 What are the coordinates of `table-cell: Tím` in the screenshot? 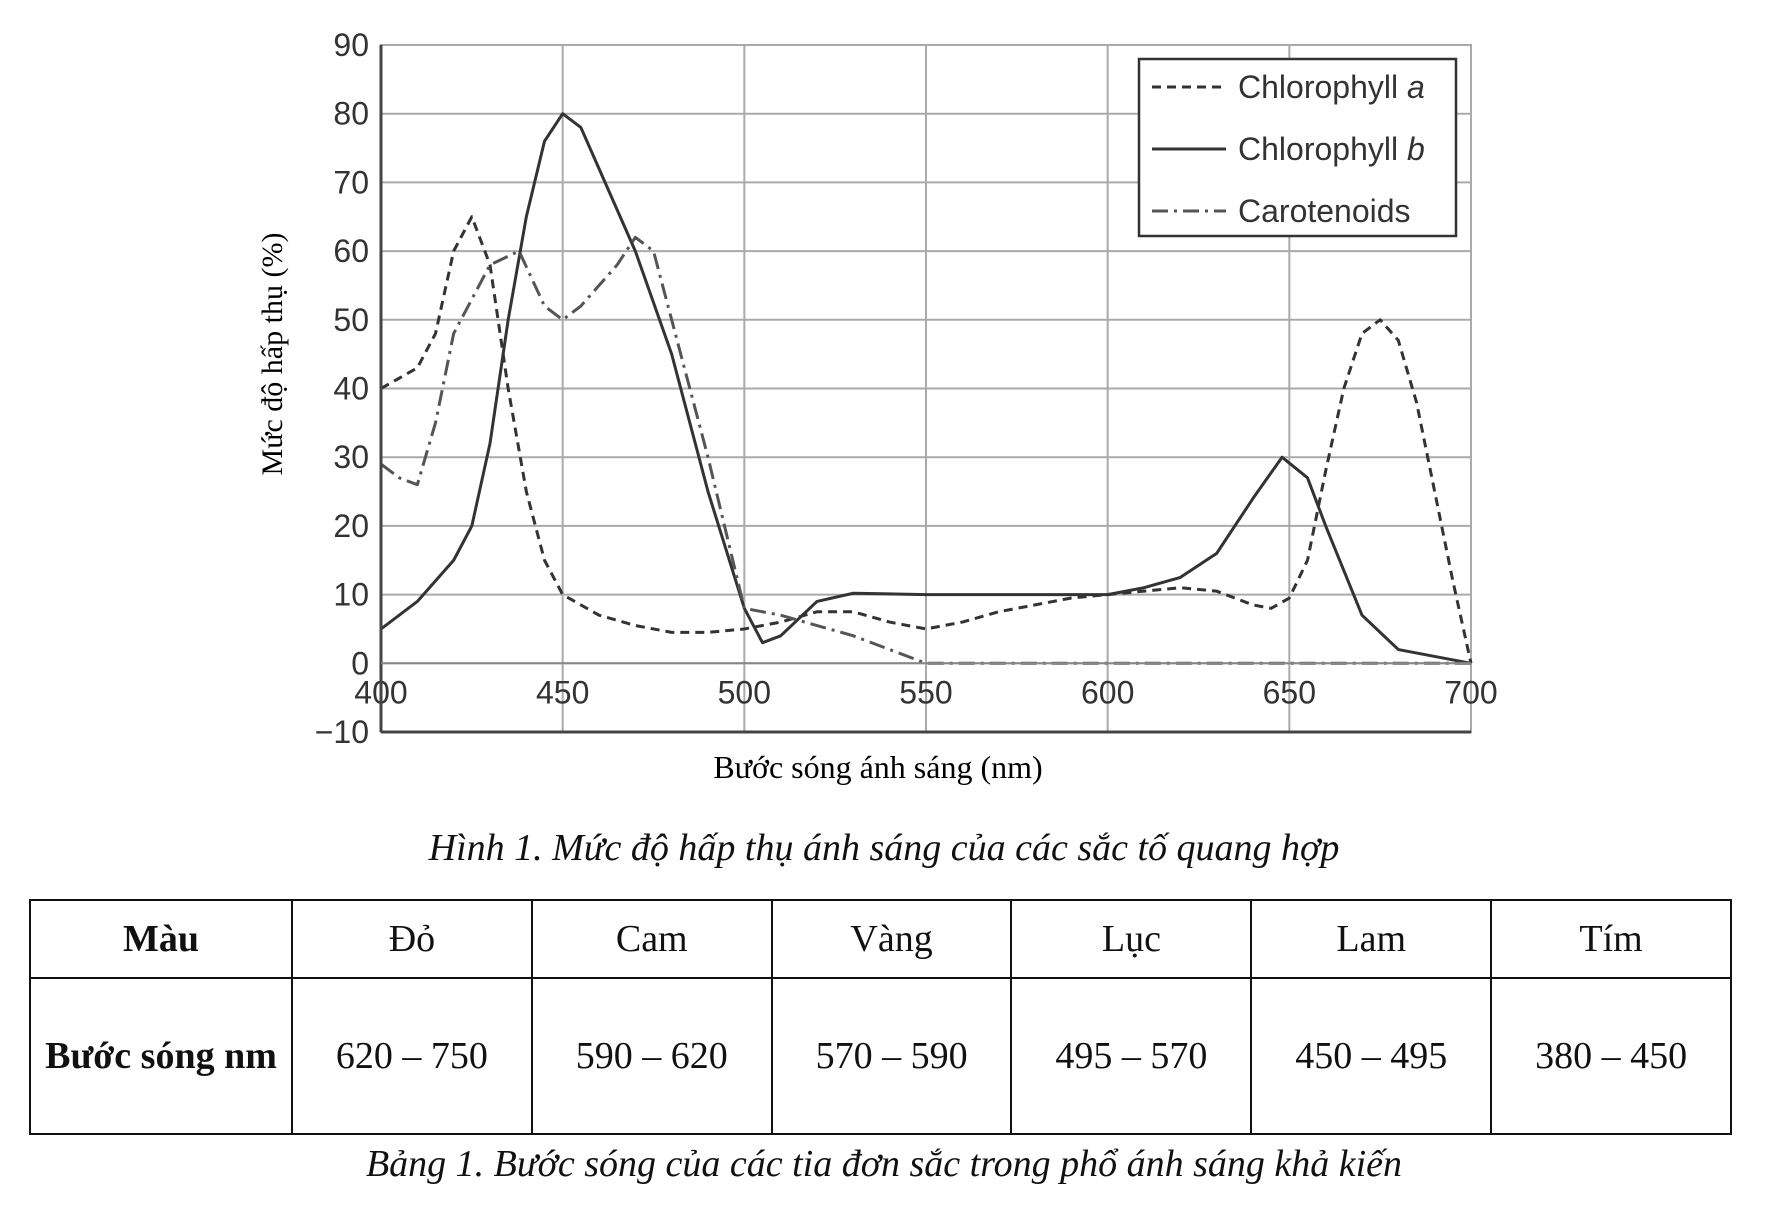 It's located at (1611, 939).